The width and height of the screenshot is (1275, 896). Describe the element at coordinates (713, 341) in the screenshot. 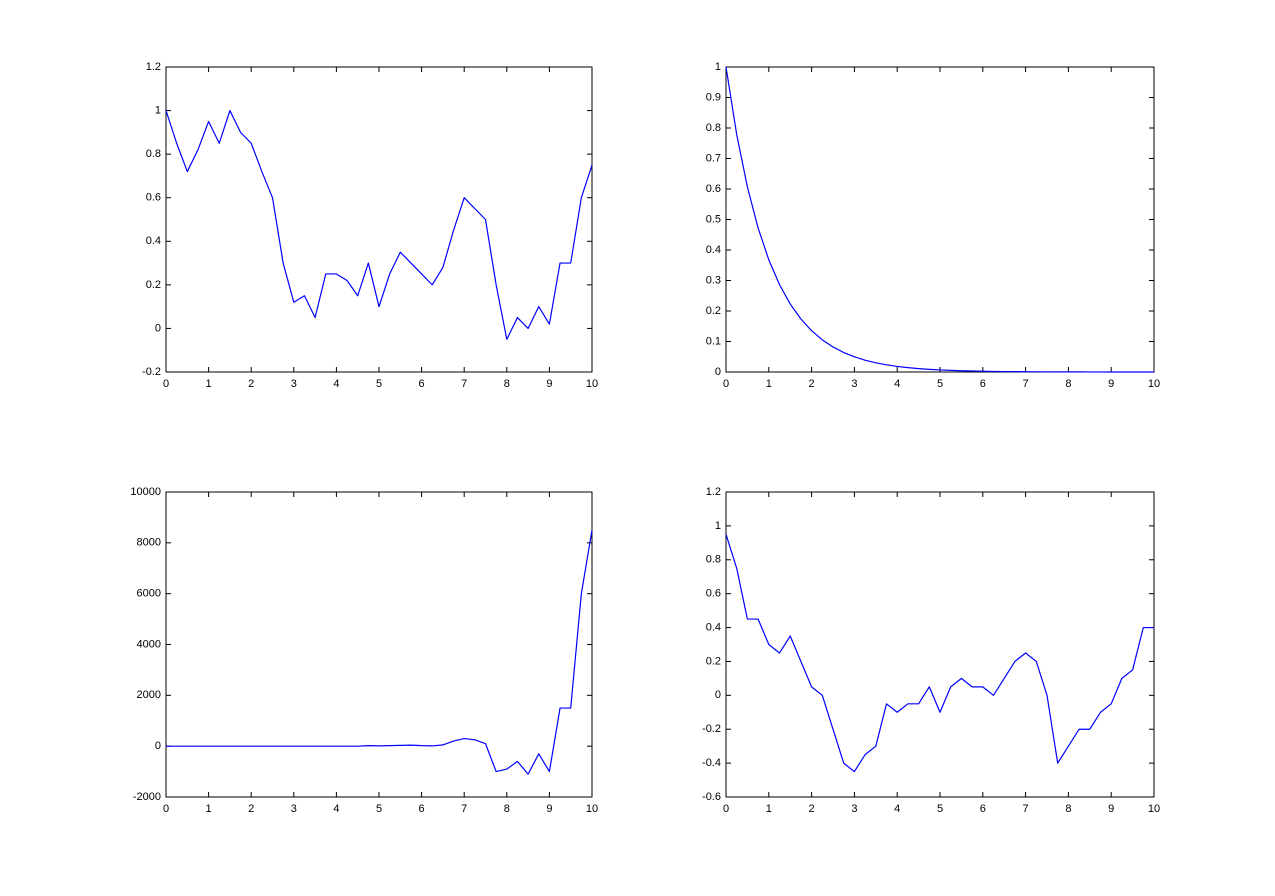

I see `y-tick-label: 0.1` at that location.